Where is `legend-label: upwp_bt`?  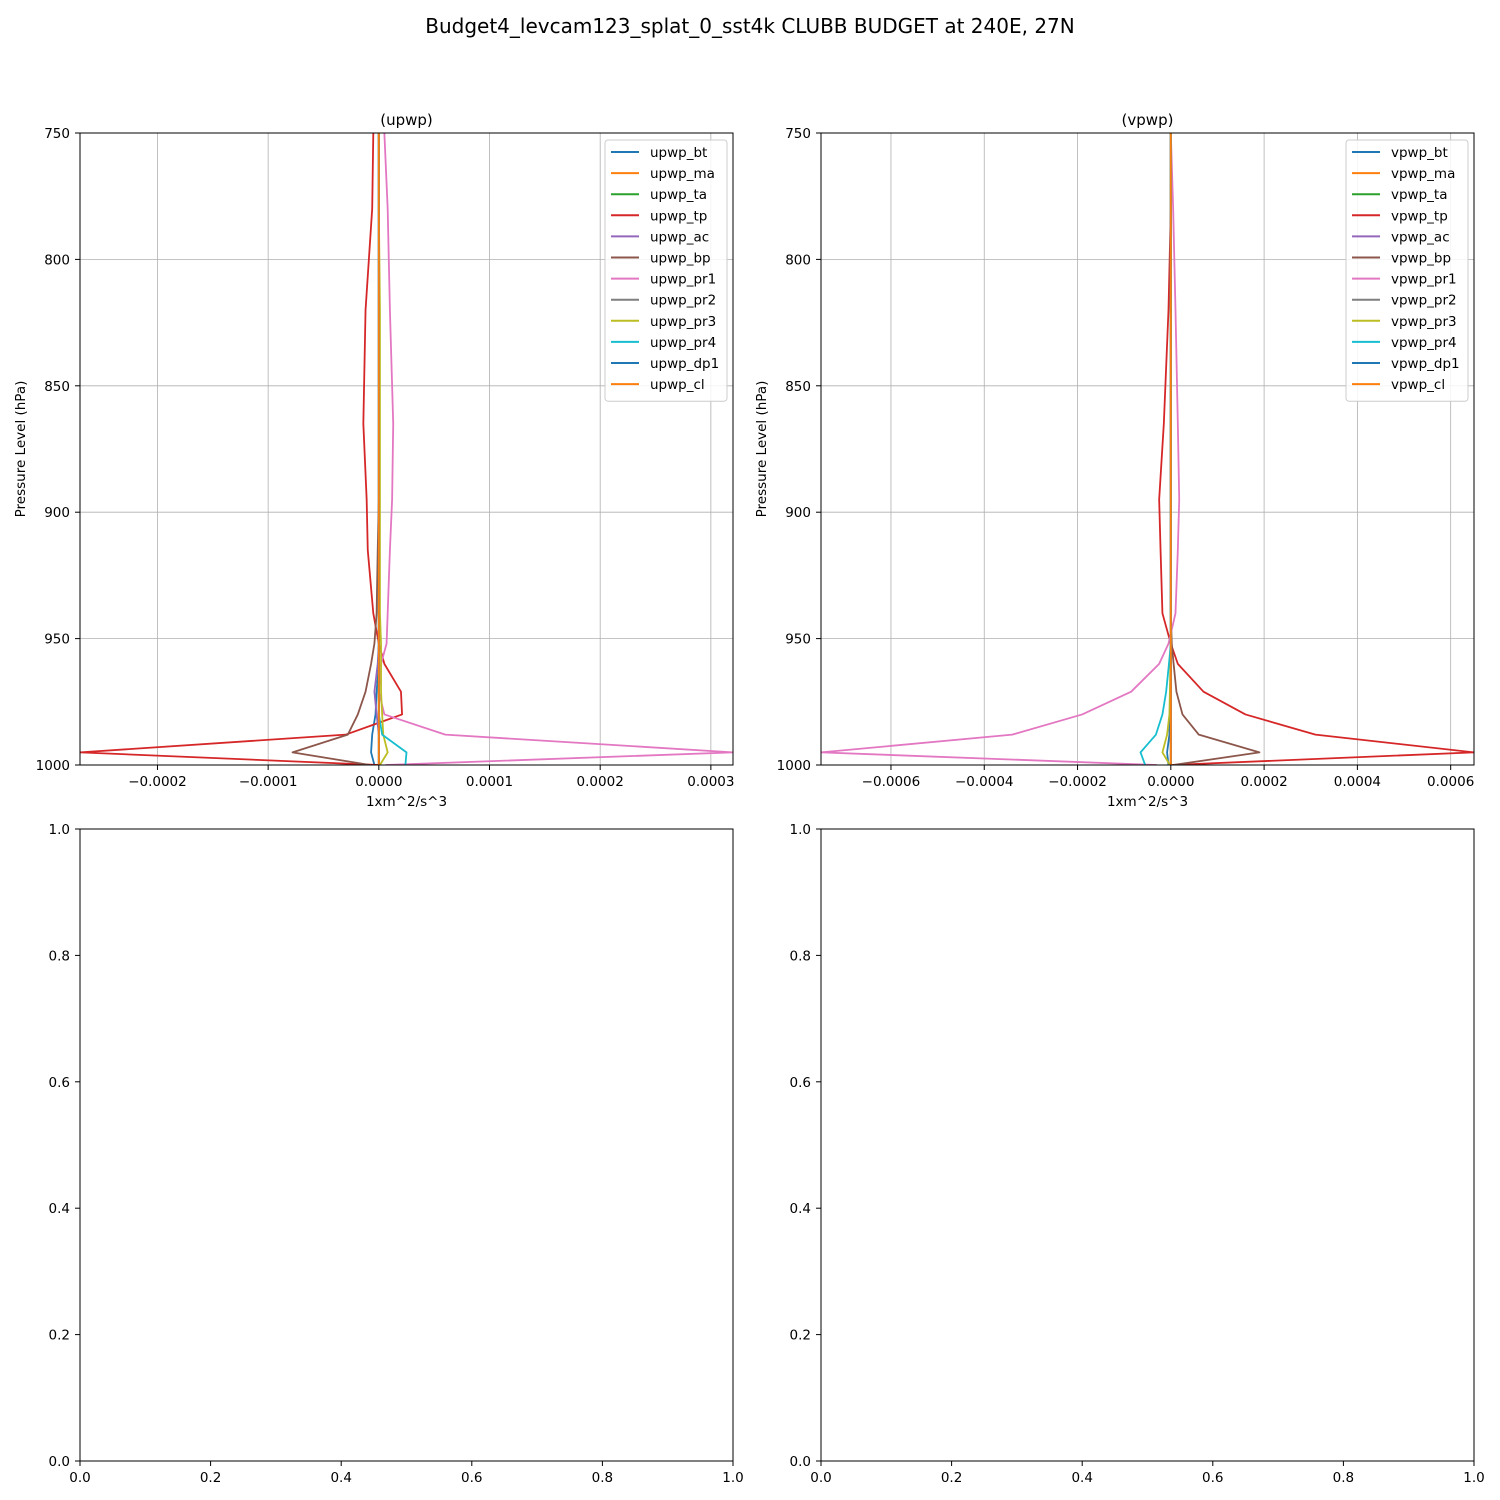
legend-label: upwp_bt is located at coordinates (678, 153).